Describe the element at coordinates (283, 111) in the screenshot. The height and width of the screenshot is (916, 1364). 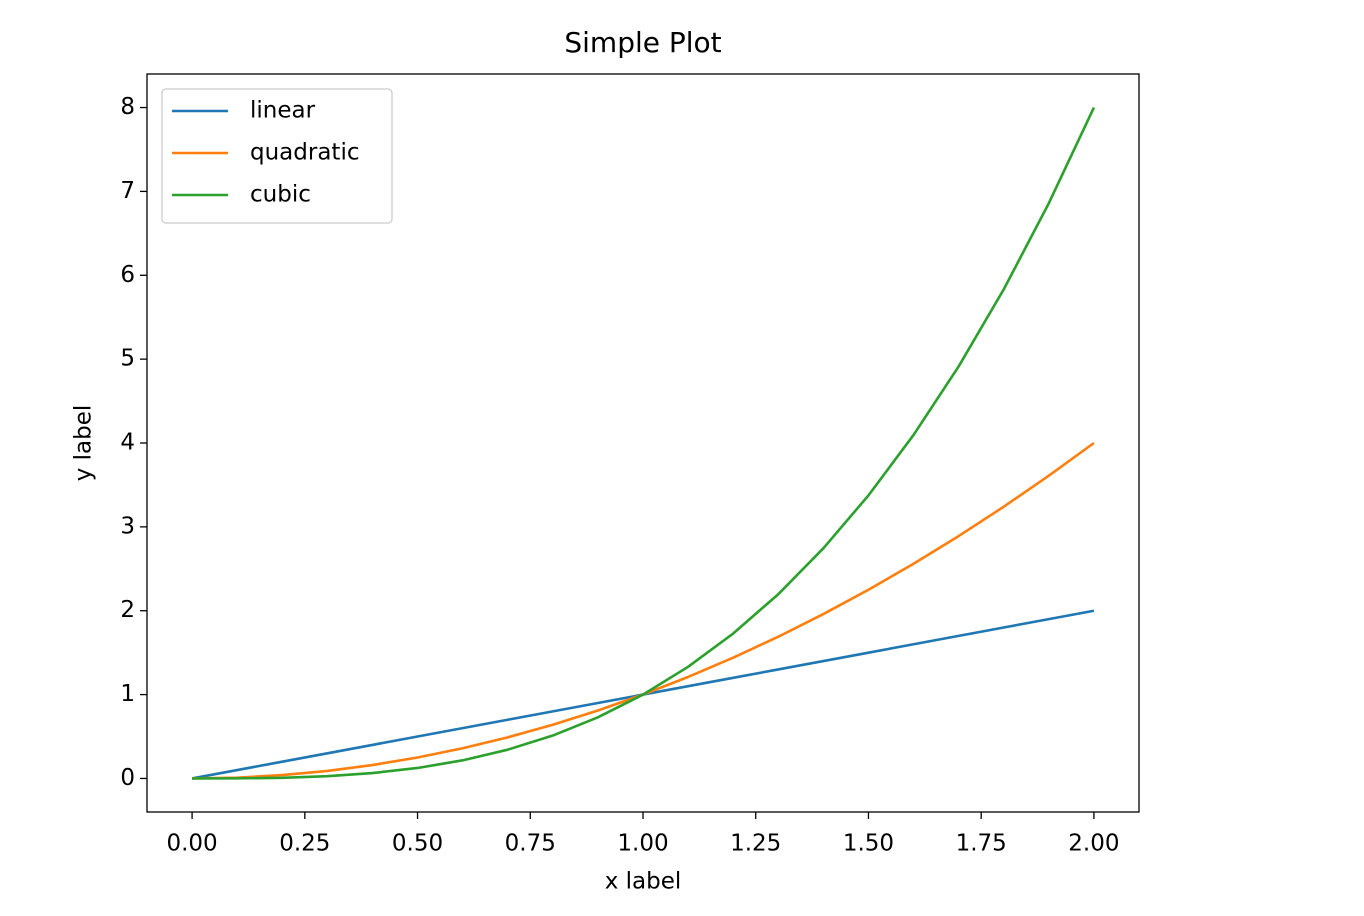
I see `legend-label: linear` at that location.